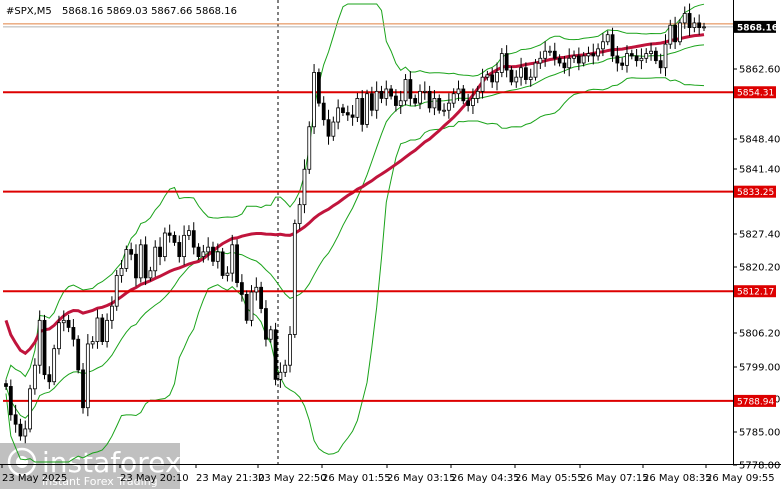 The width and height of the screenshot is (781, 489). I want to click on current-price-badge: 5868.16, so click(756, 26).